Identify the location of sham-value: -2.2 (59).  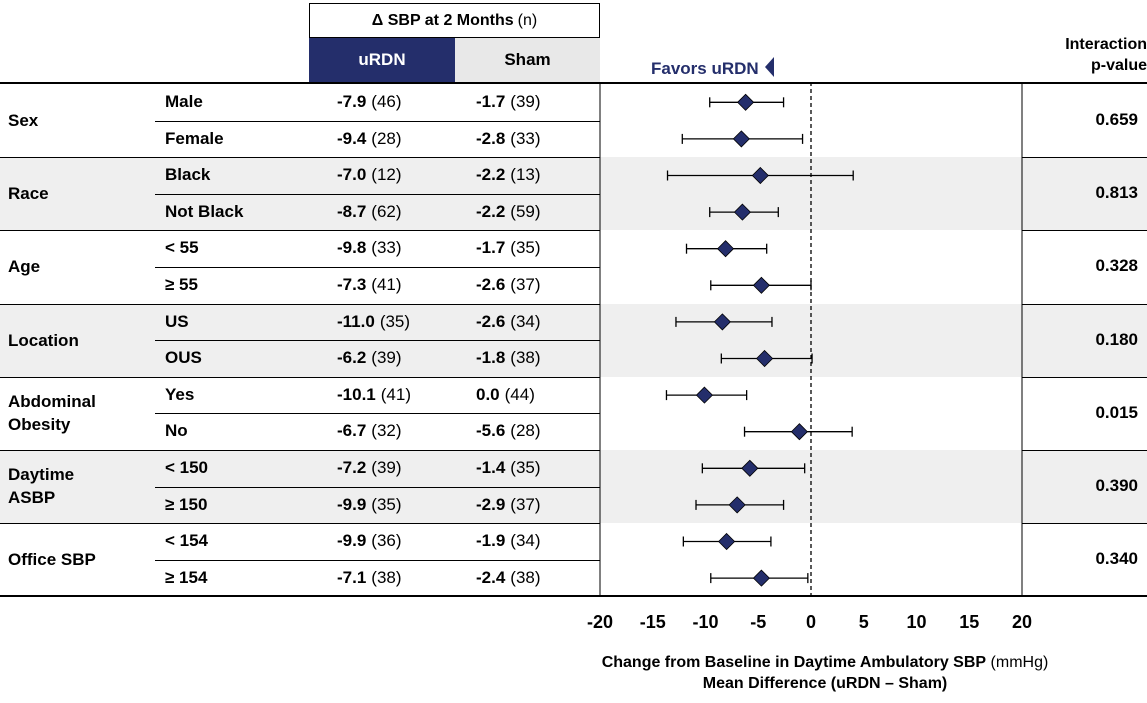
(508, 212).